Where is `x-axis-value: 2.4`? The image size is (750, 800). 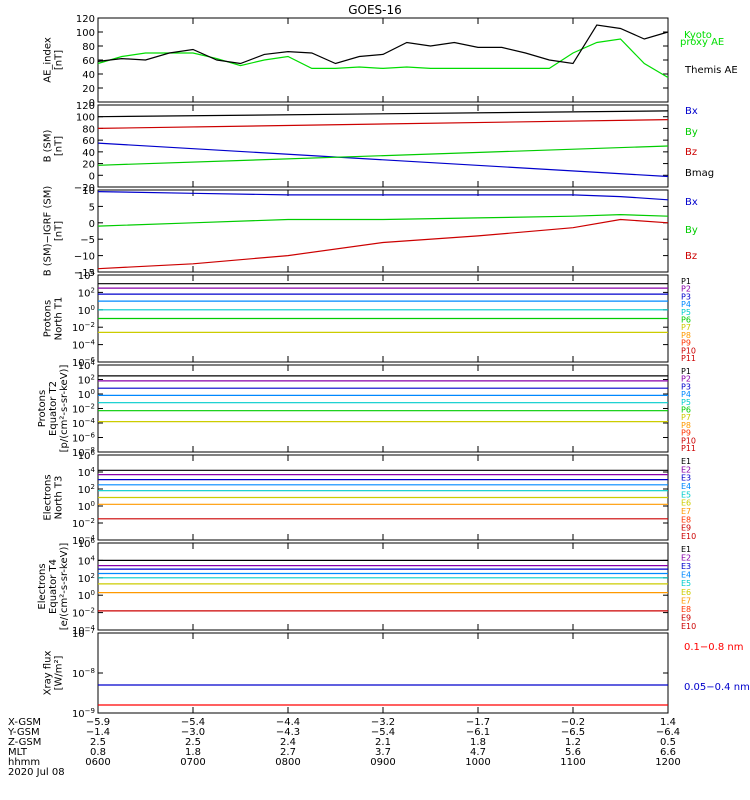 x-axis-value: 2.4 is located at coordinates (288, 742).